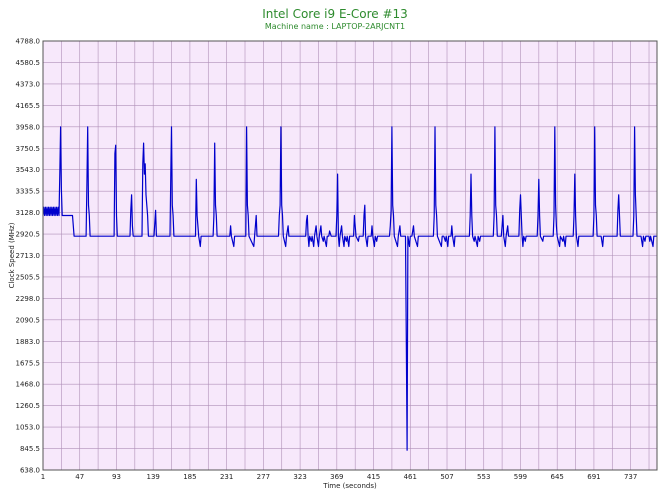 The width and height of the screenshot is (670, 502). I want to click on y-tick-label: 3335.5, so click(28, 192).